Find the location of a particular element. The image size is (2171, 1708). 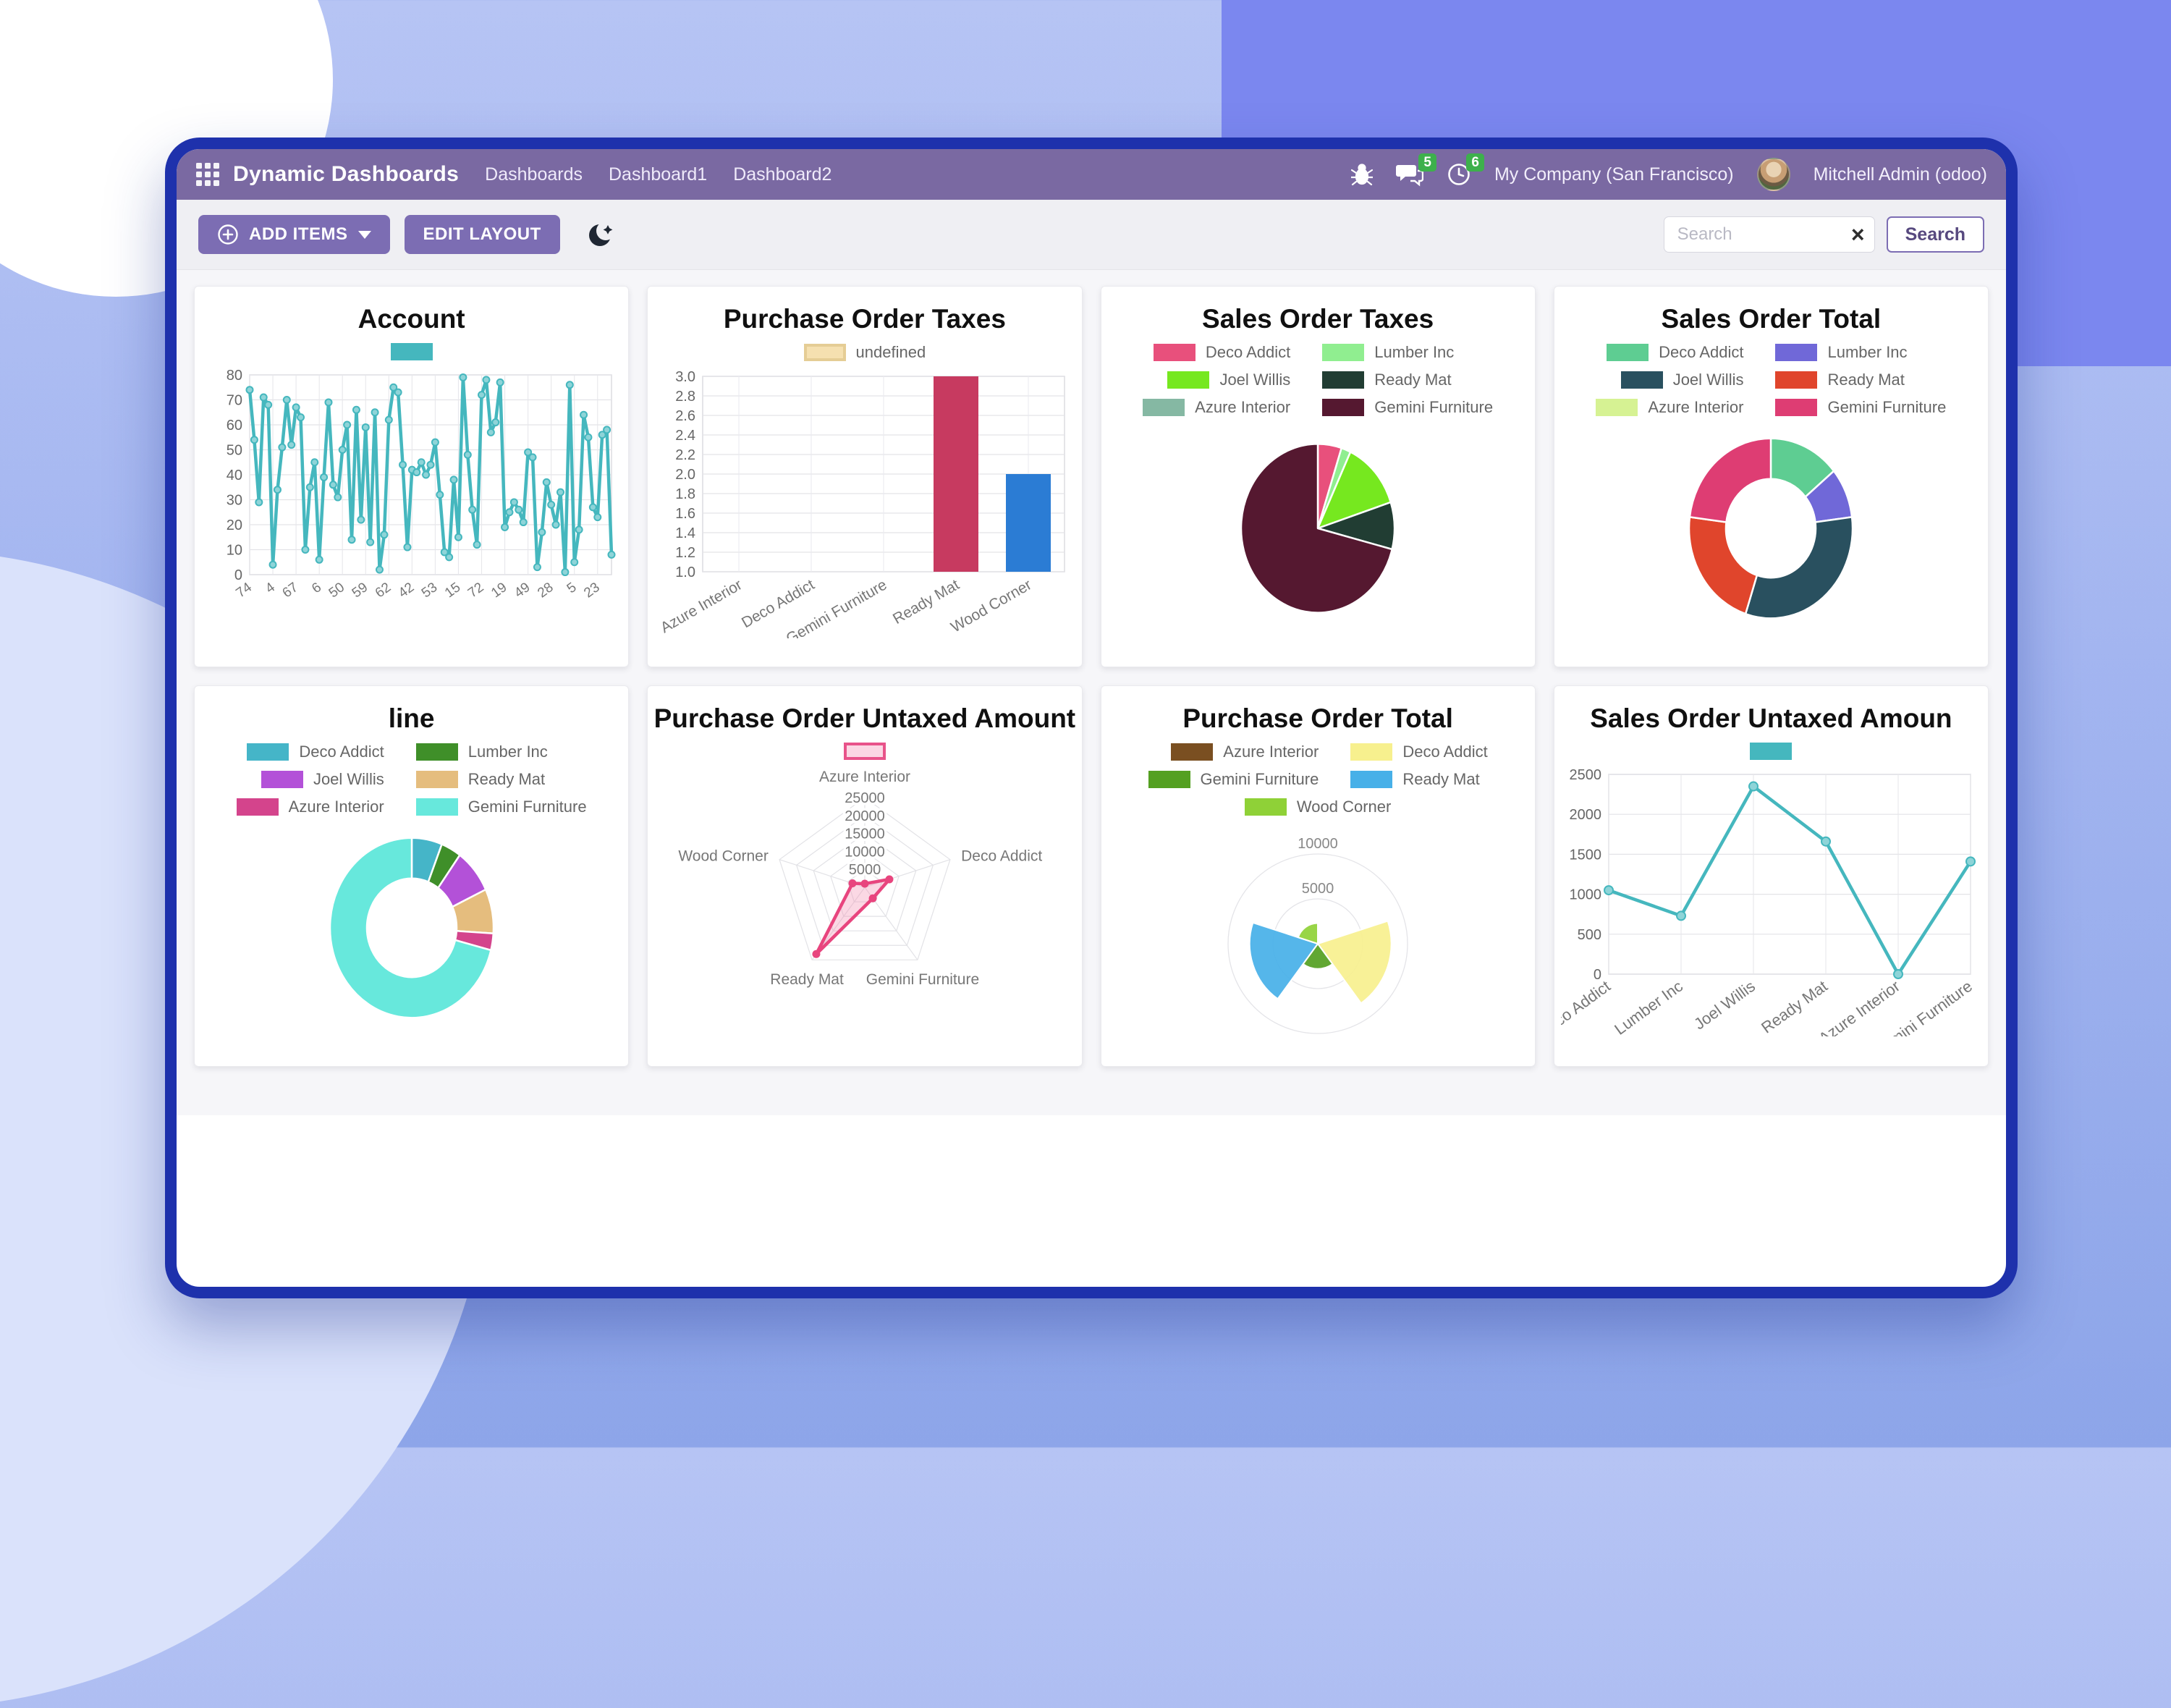

edit-layout-button: EDIT LAYOUT is located at coordinates (482, 234).